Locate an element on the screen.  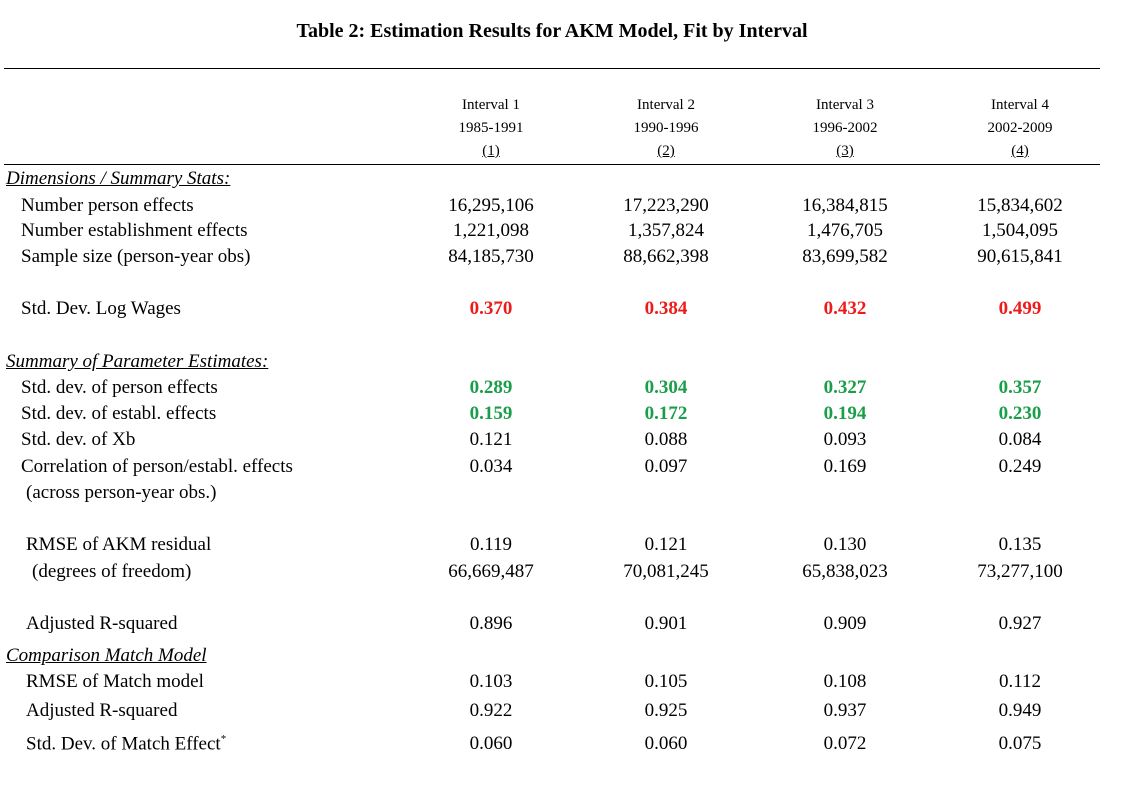
column-header-1: Interval 1 1985-1991 (1) is located at coordinates (491, 128).